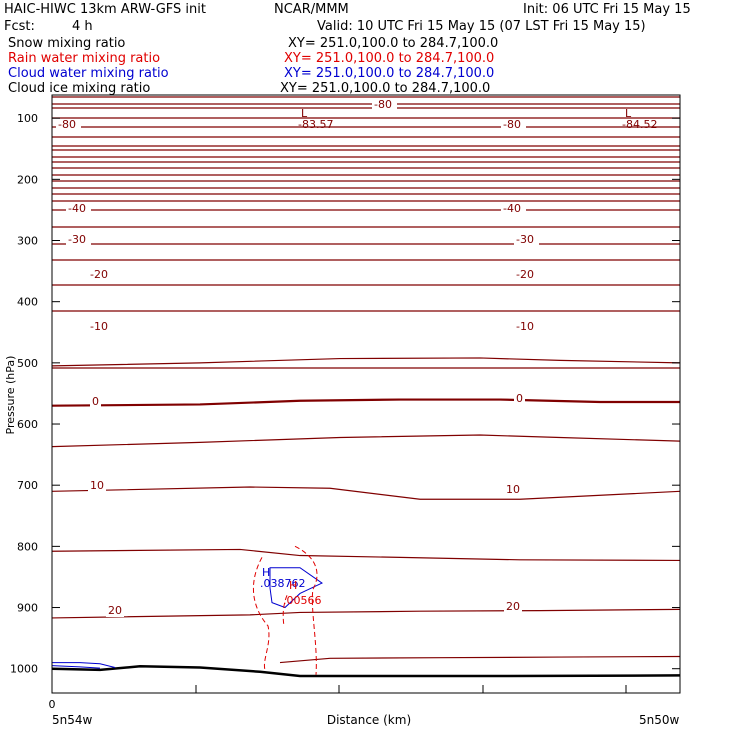  What do you see at coordinates (27, 608) in the screenshot?
I see `y-tick-label: 900` at bounding box center [27, 608].